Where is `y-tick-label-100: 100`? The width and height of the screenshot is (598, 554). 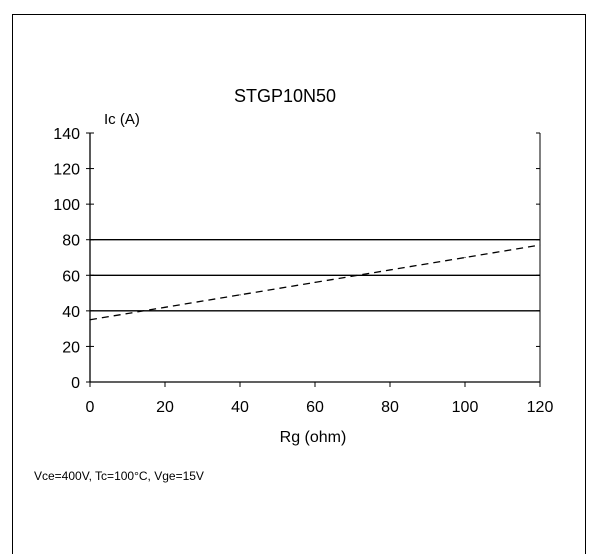 y-tick-label-100: 100 is located at coordinates (66, 205).